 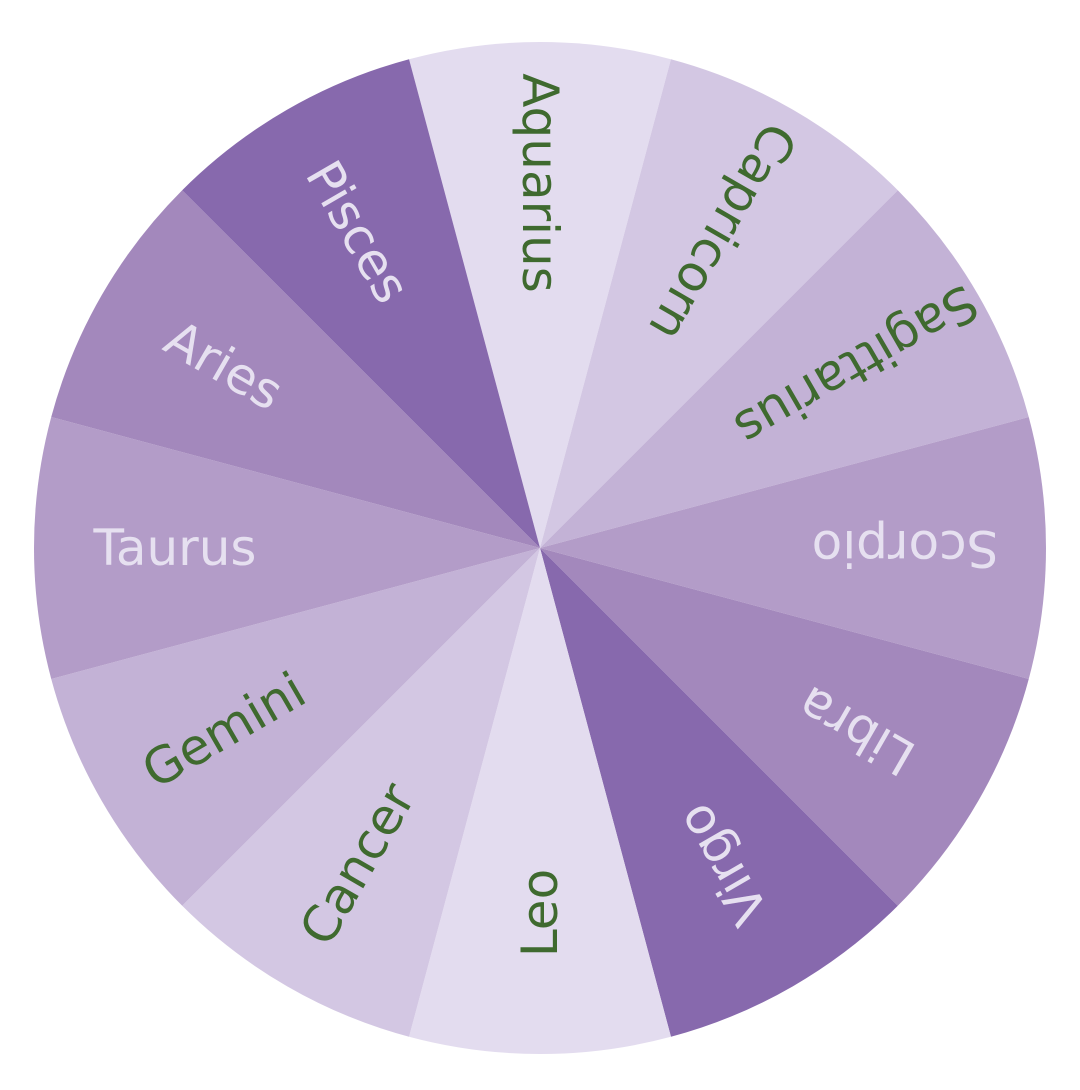 What do you see at coordinates (793, 548) in the screenshot?
I see `sector-scorpio` at bounding box center [793, 548].